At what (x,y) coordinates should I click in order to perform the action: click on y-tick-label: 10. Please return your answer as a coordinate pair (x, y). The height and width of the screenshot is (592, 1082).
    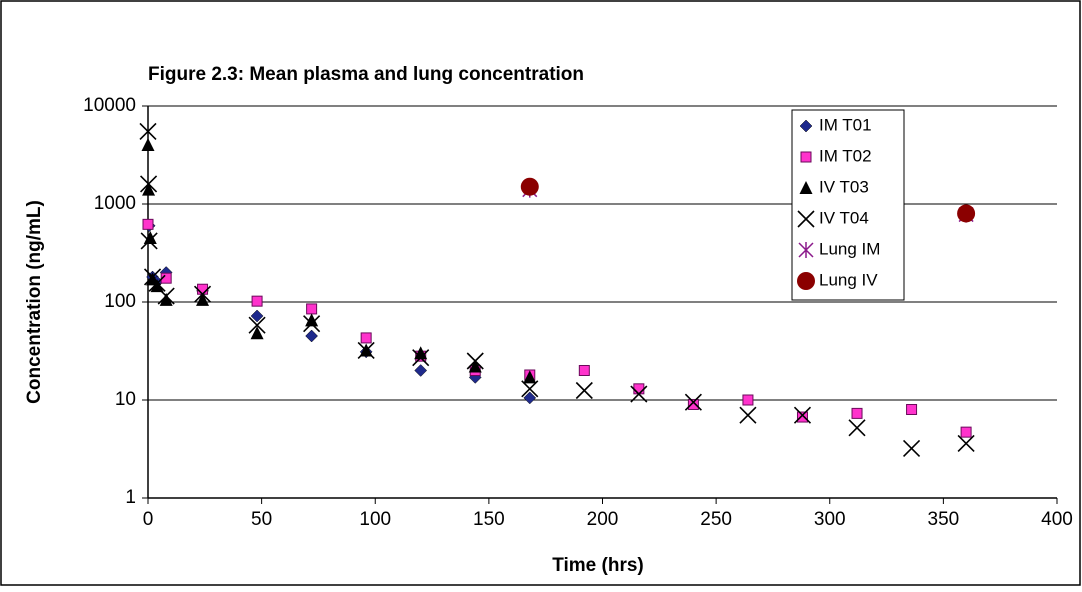
    Looking at the image, I should click on (125, 399).